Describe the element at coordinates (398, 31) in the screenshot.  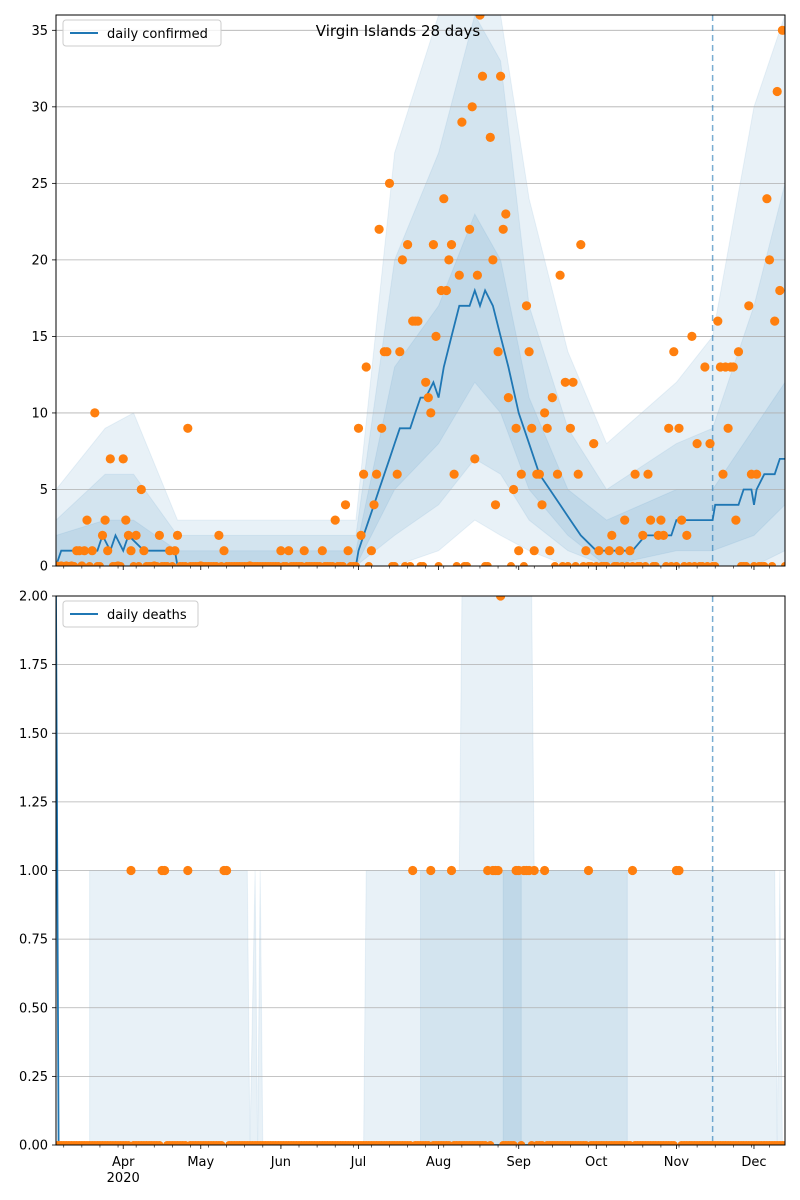
I see `chart-title: Virgin Islands 28 days` at that location.